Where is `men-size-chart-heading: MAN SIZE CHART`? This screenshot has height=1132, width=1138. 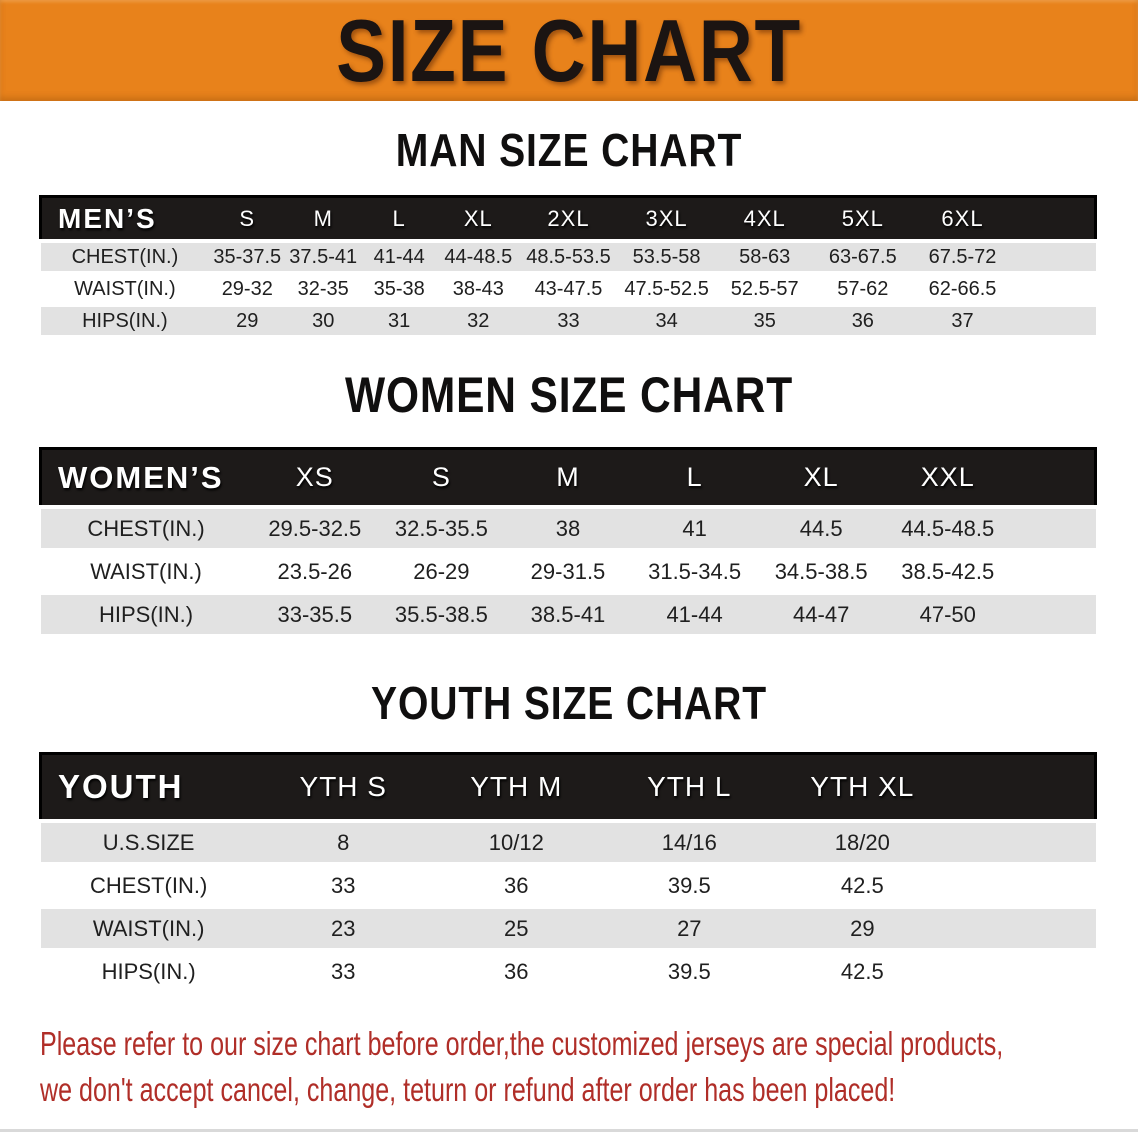 men-size-chart-heading: MAN SIZE CHART is located at coordinates (569, 150).